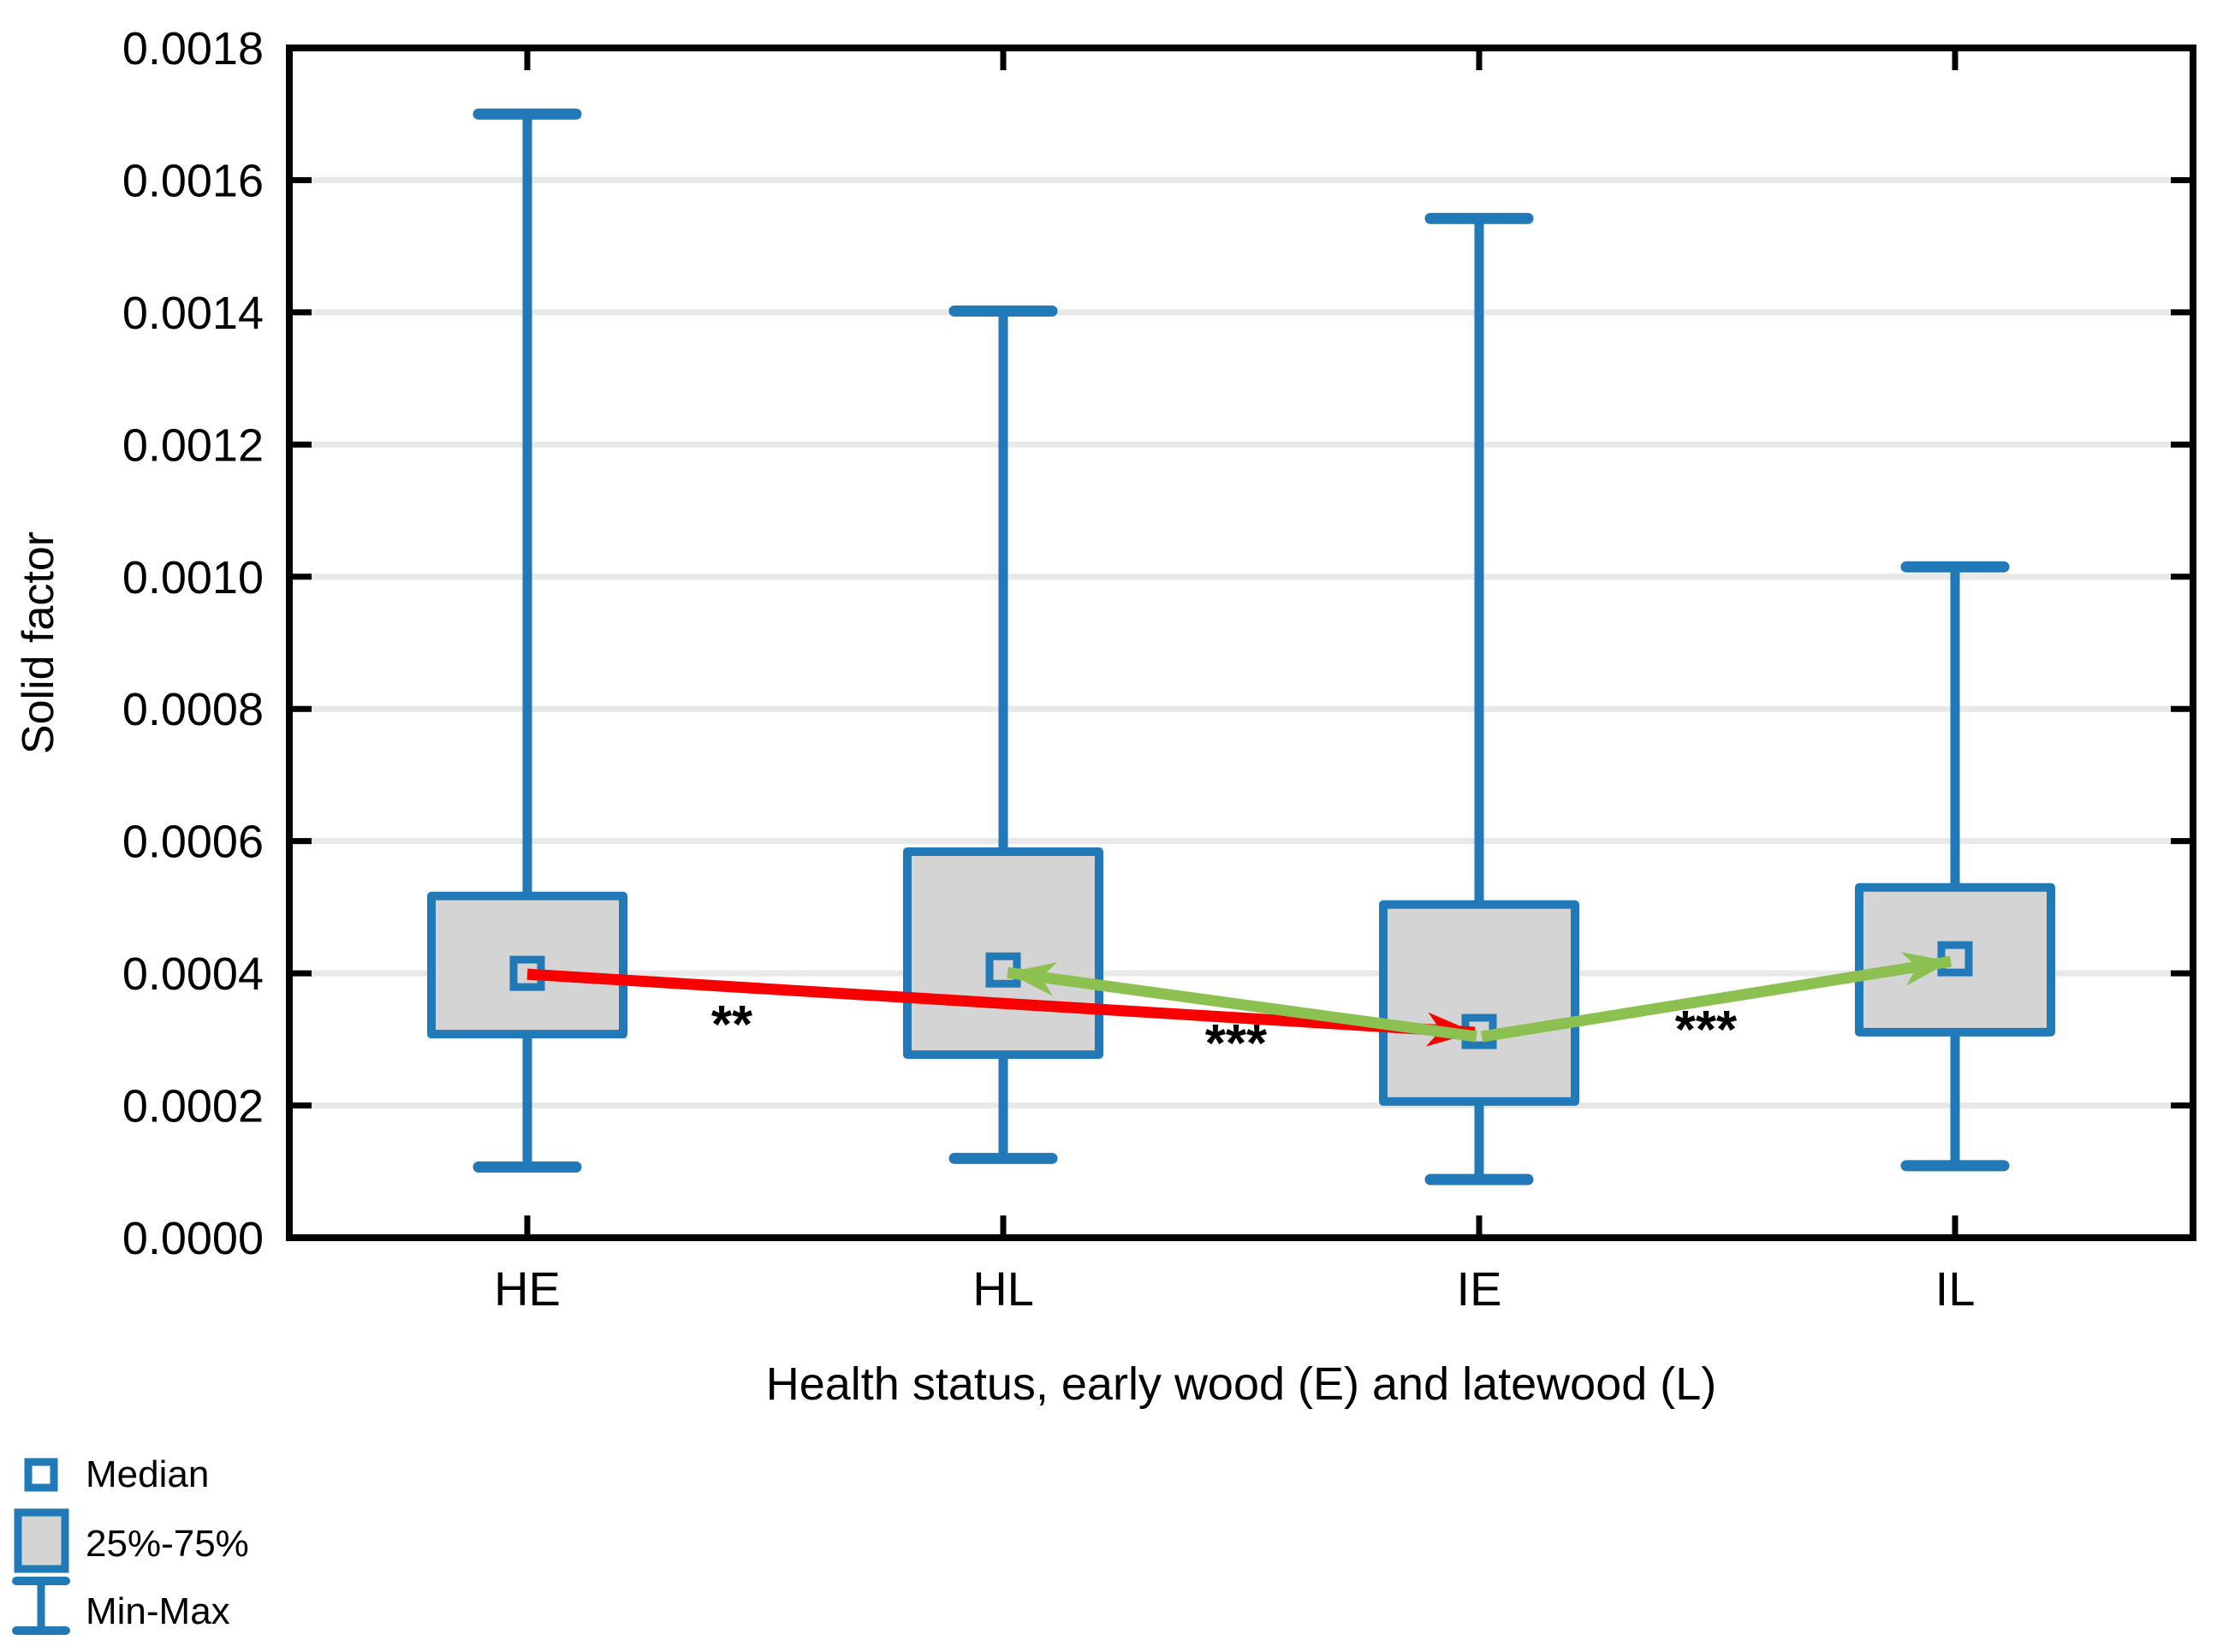 This screenshot has height=1652, width=2217. I want to click on box-series-HL, so click(1003, 734).